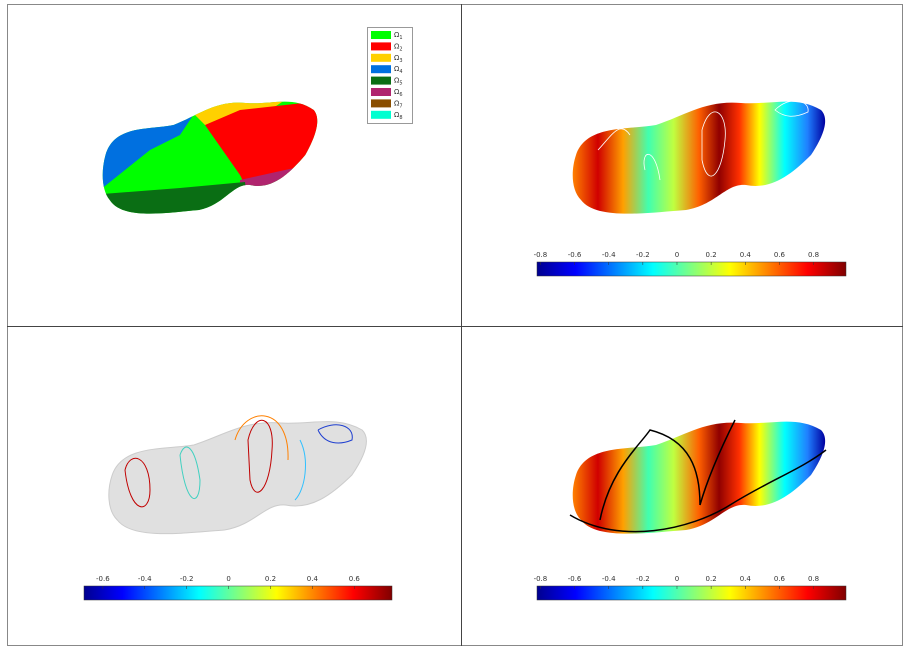 This screenshot has width=906, height=654. Describe the element at coordinates (210, 157) in the screenshot. I see `partition-surface` at that location.